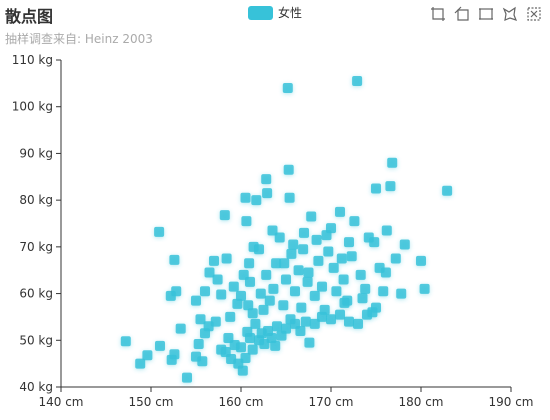  What do you see at coordinates (275, 12) in the screenshot?
I see `legend: 女性` at bounding box center [275, 12].